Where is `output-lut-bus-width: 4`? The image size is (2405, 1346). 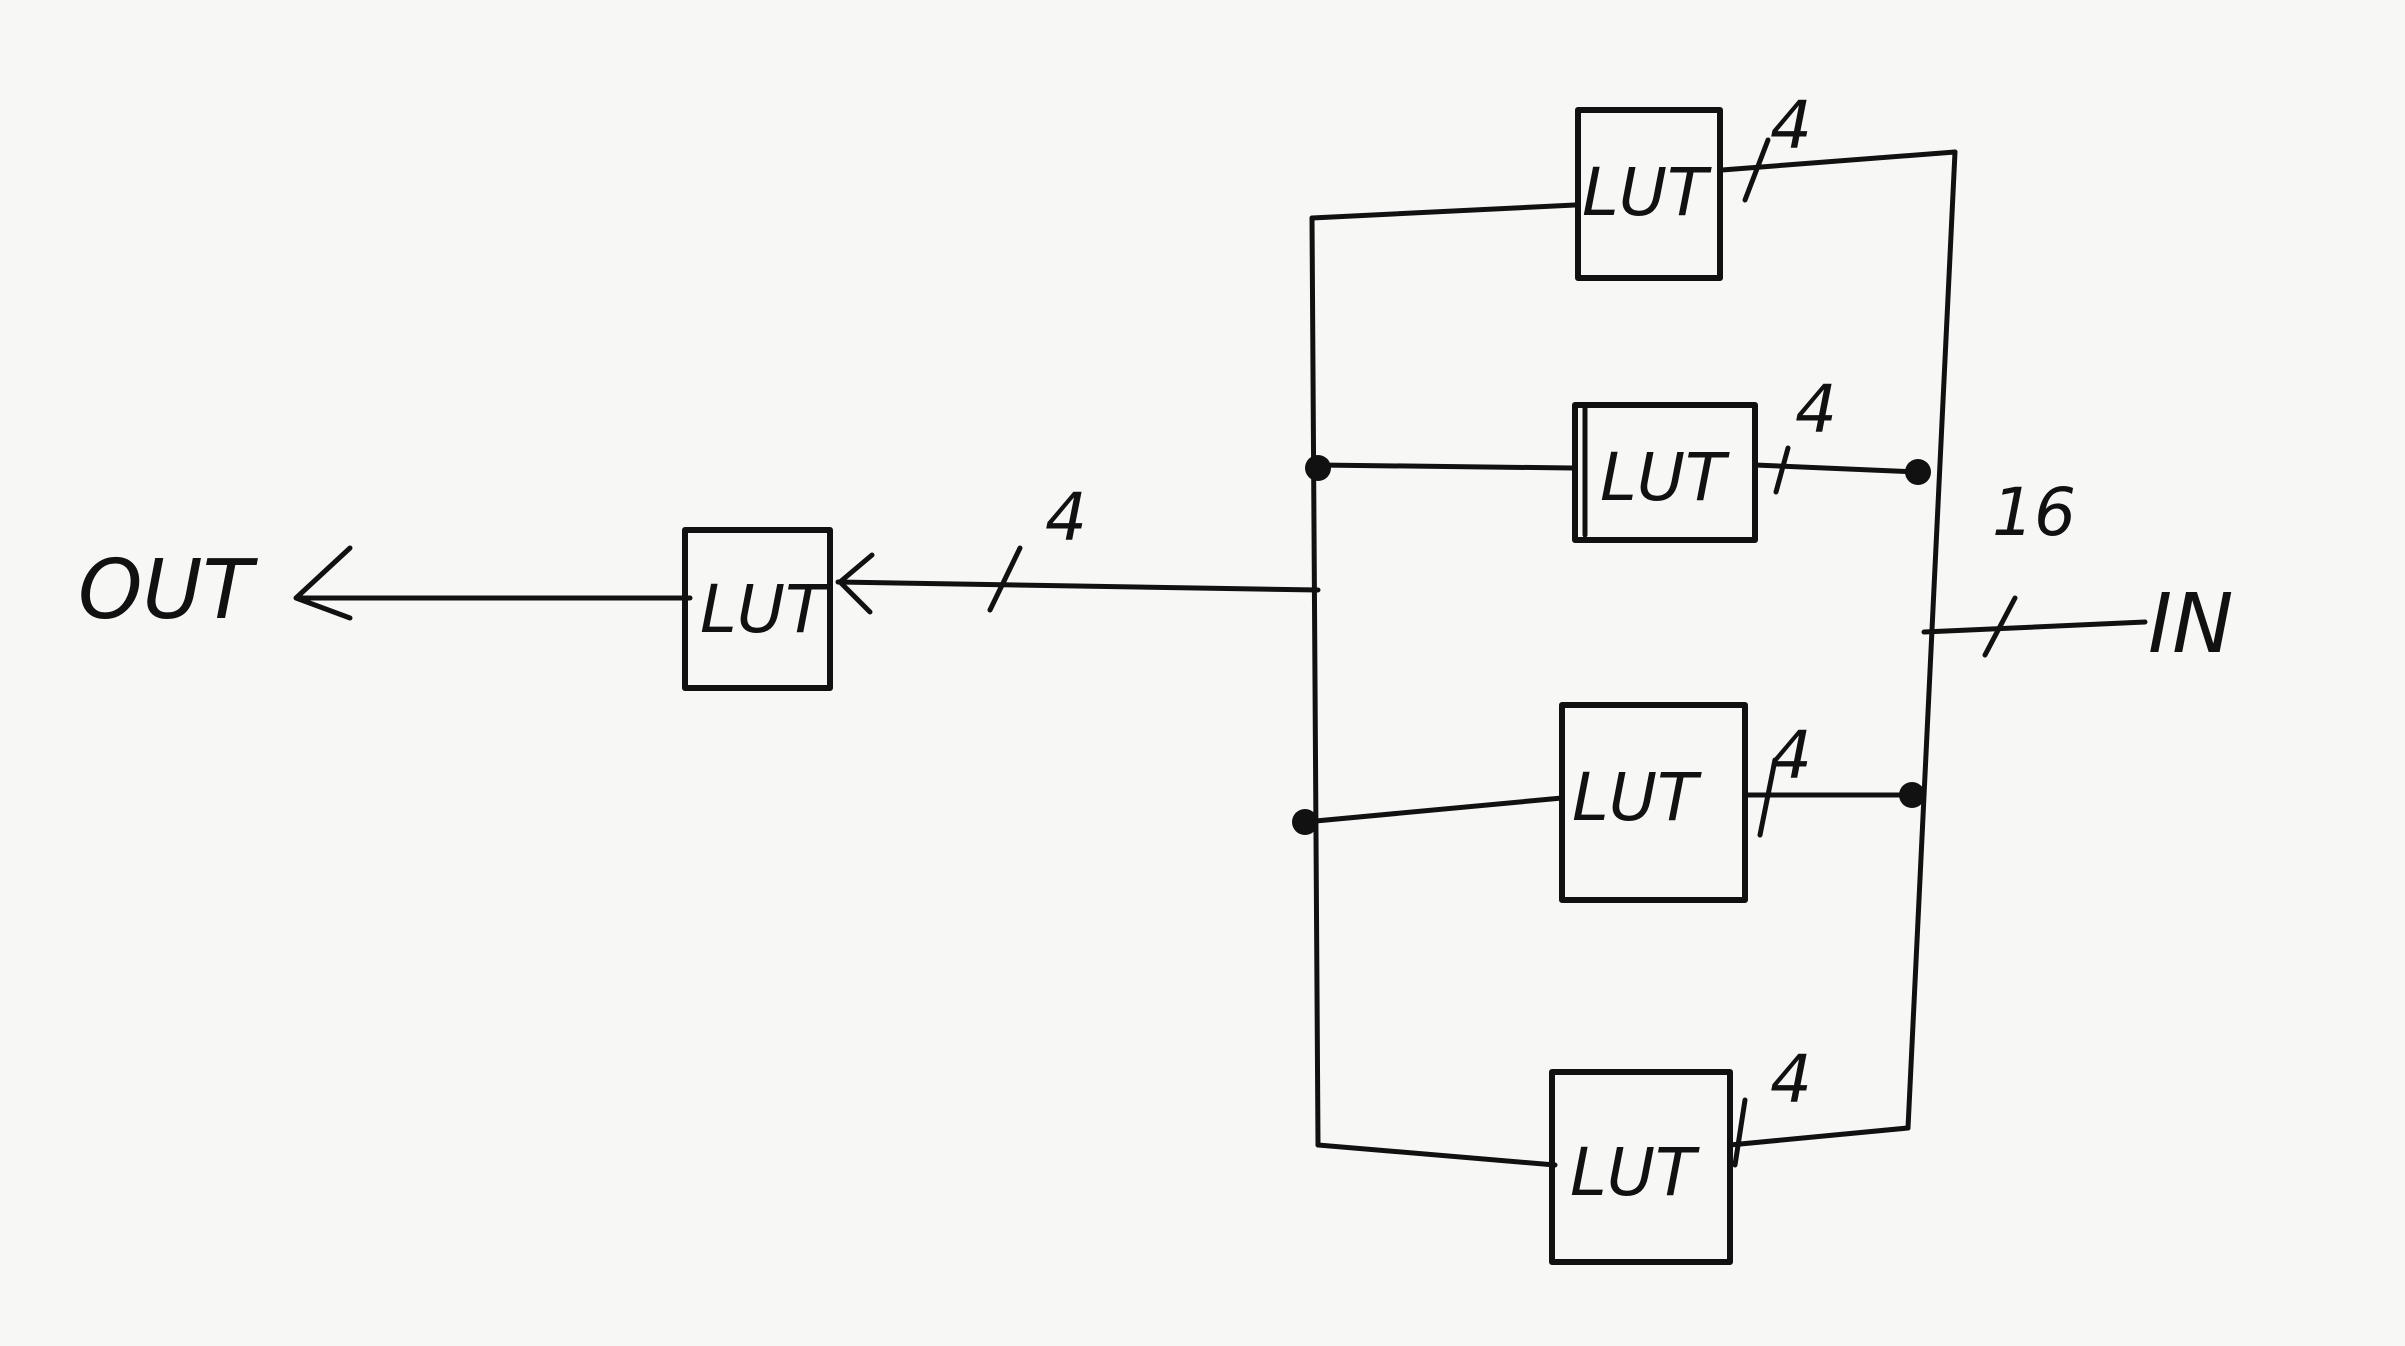 output-lut-bus-width: 4 is located at coordinates (1066, 517).